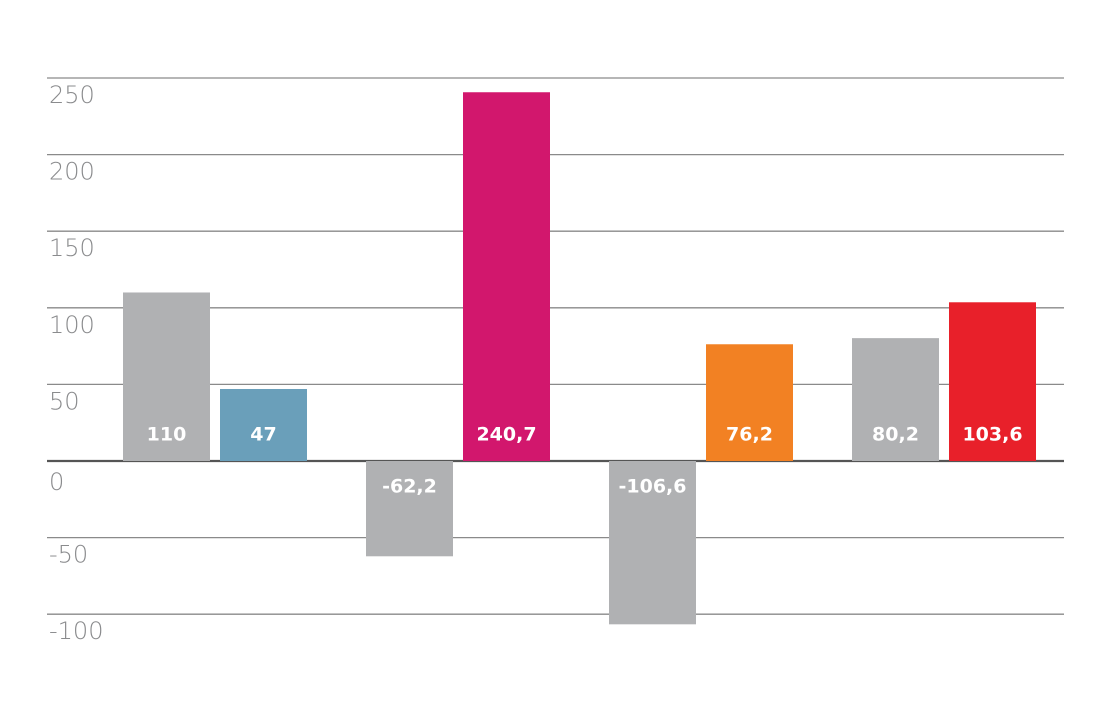 The image size is (1110, 721). I want to click on y-tick-label: 50, so click(64, 401).